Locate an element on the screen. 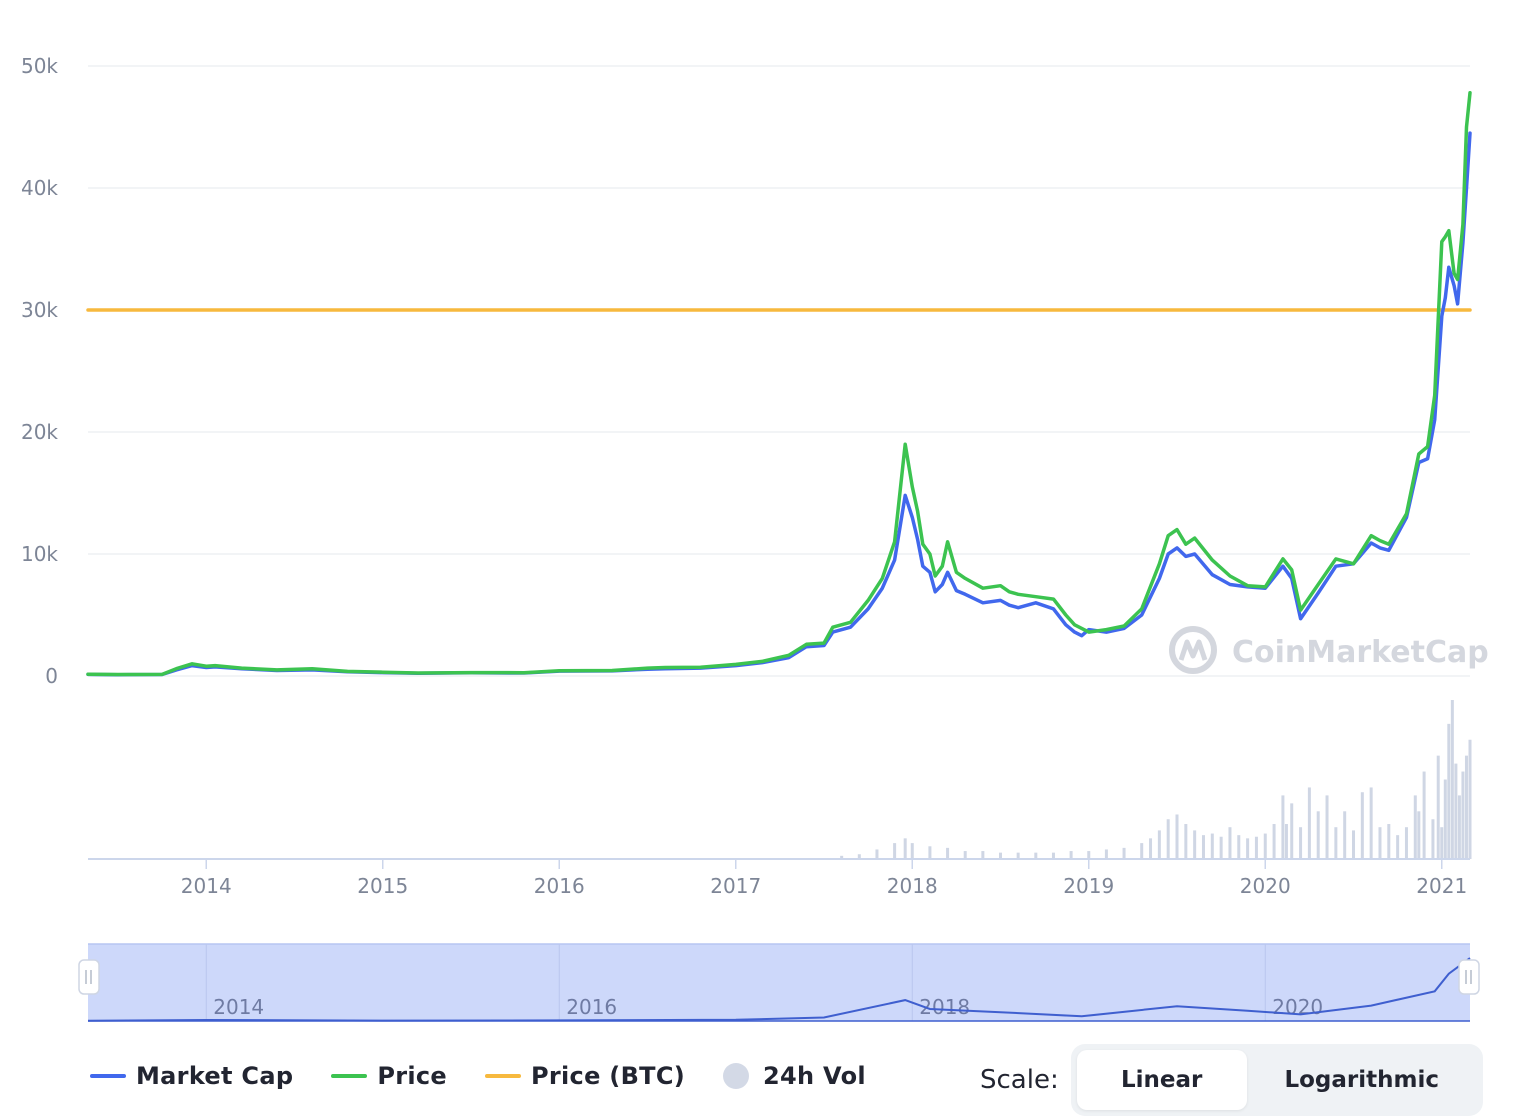 The height and width of the screenshot is (1120, 1518). price-btc-swatch is located at coordinates (502, 1076).